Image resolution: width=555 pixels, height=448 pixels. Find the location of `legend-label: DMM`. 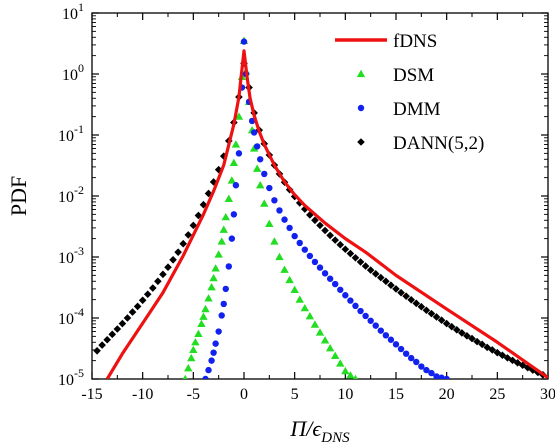

legend-label: DMM is located at coordinates (417, 109).